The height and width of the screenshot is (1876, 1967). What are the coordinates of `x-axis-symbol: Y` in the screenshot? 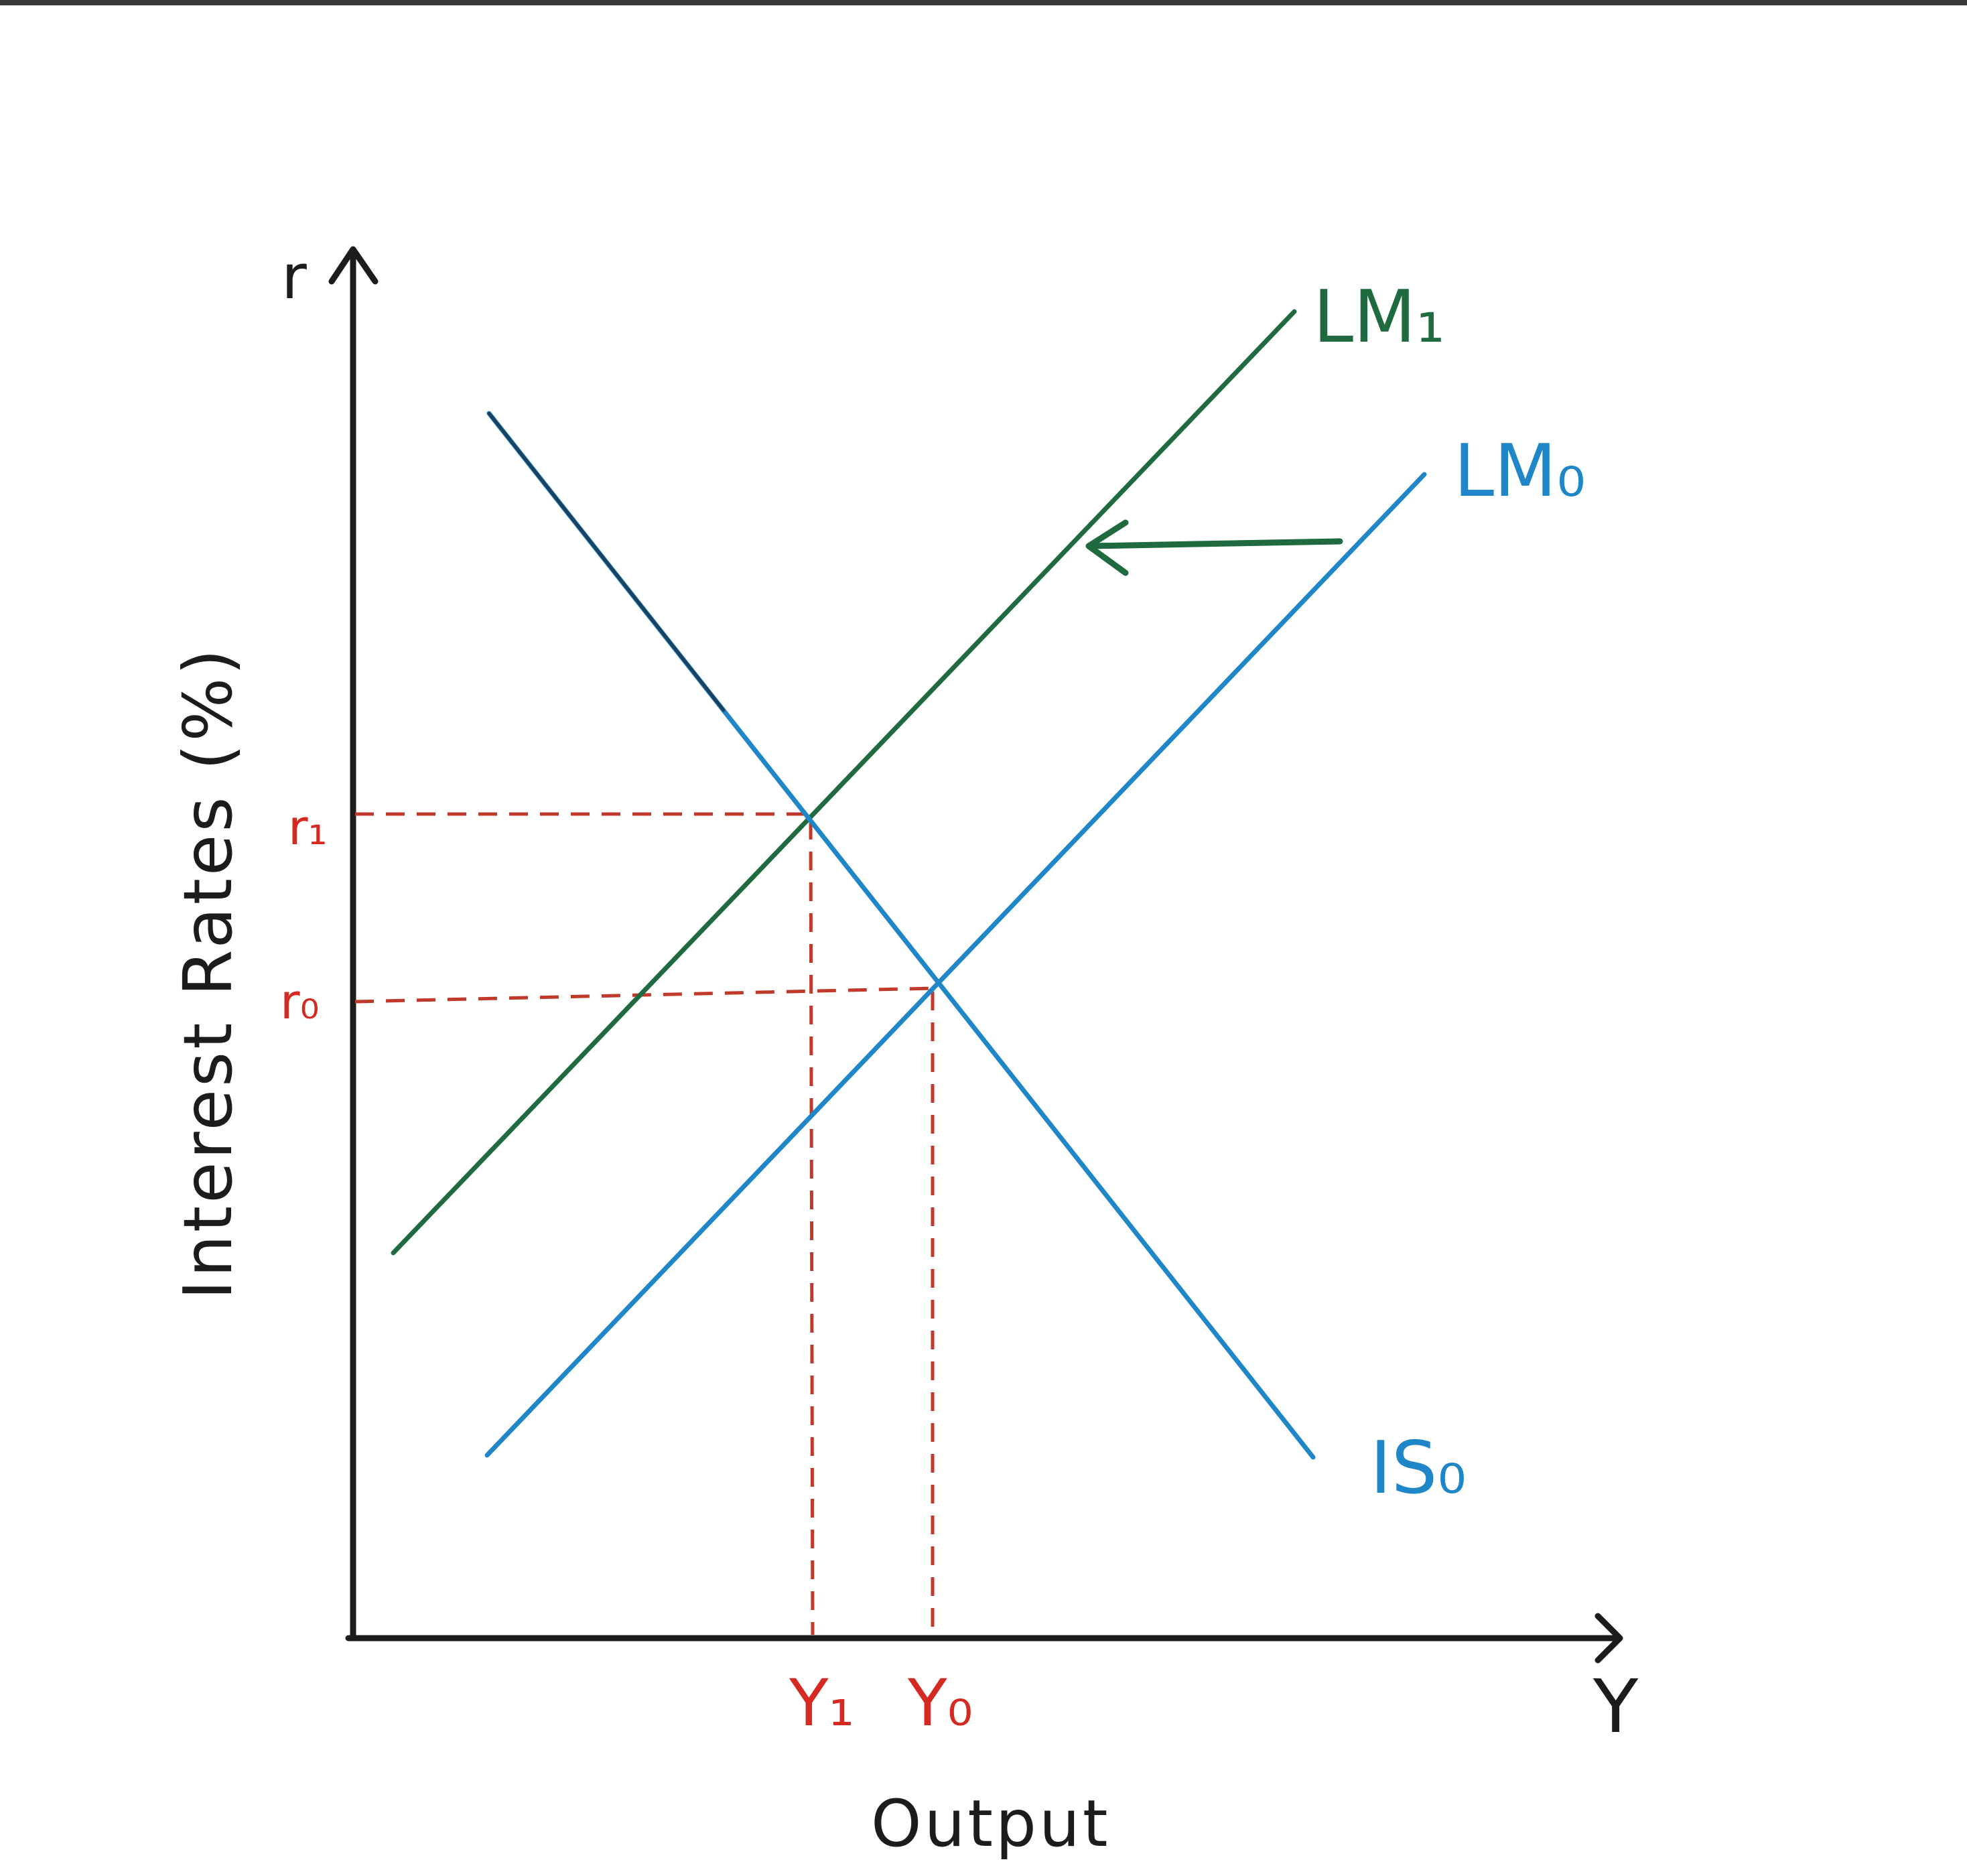 It's located at (1616, 1707).